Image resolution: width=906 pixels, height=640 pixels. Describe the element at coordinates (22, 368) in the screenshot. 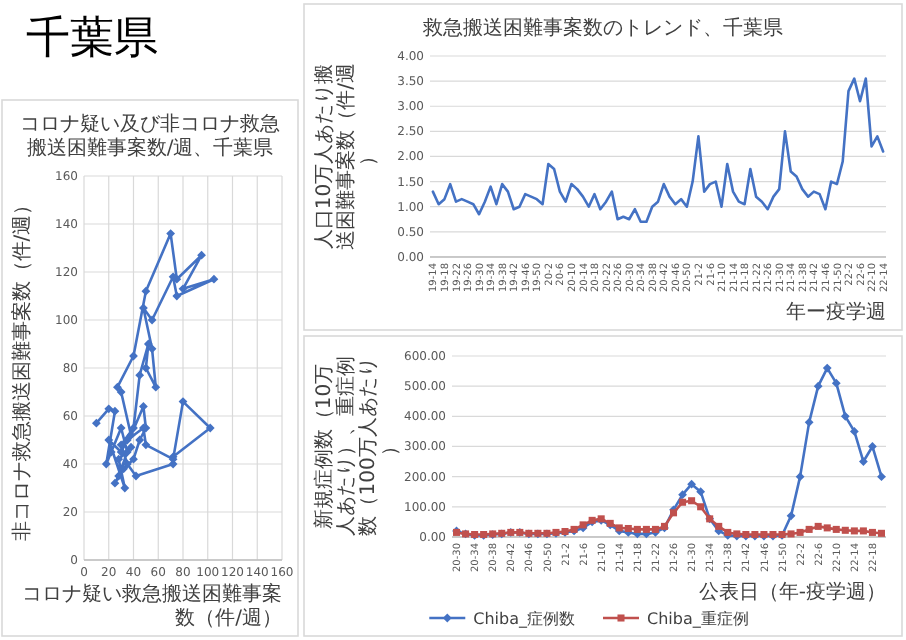

I see `y-axis-title: 非コロナ救急搬送困難事案数（件/週）` at that location.